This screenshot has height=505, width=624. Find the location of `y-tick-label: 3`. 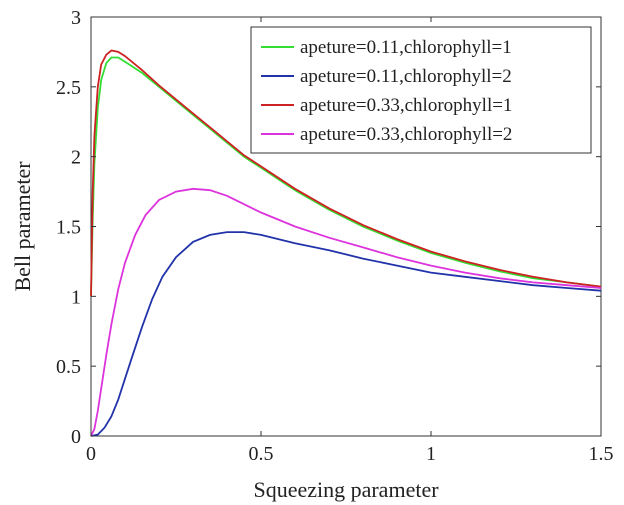

y-tick-label: 3 is located at coordinates (76, 18).